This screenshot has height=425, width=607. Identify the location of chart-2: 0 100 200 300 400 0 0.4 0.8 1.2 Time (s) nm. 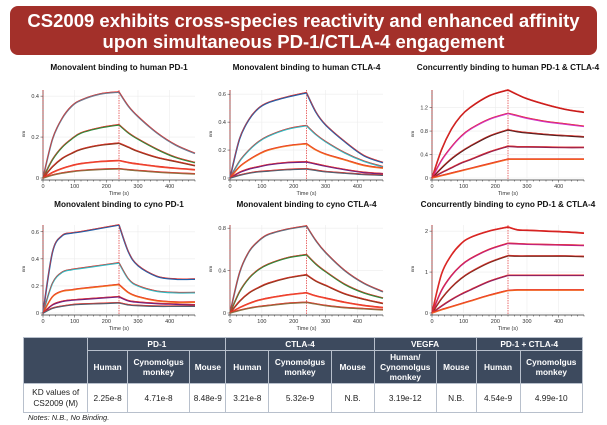
(497, 143).